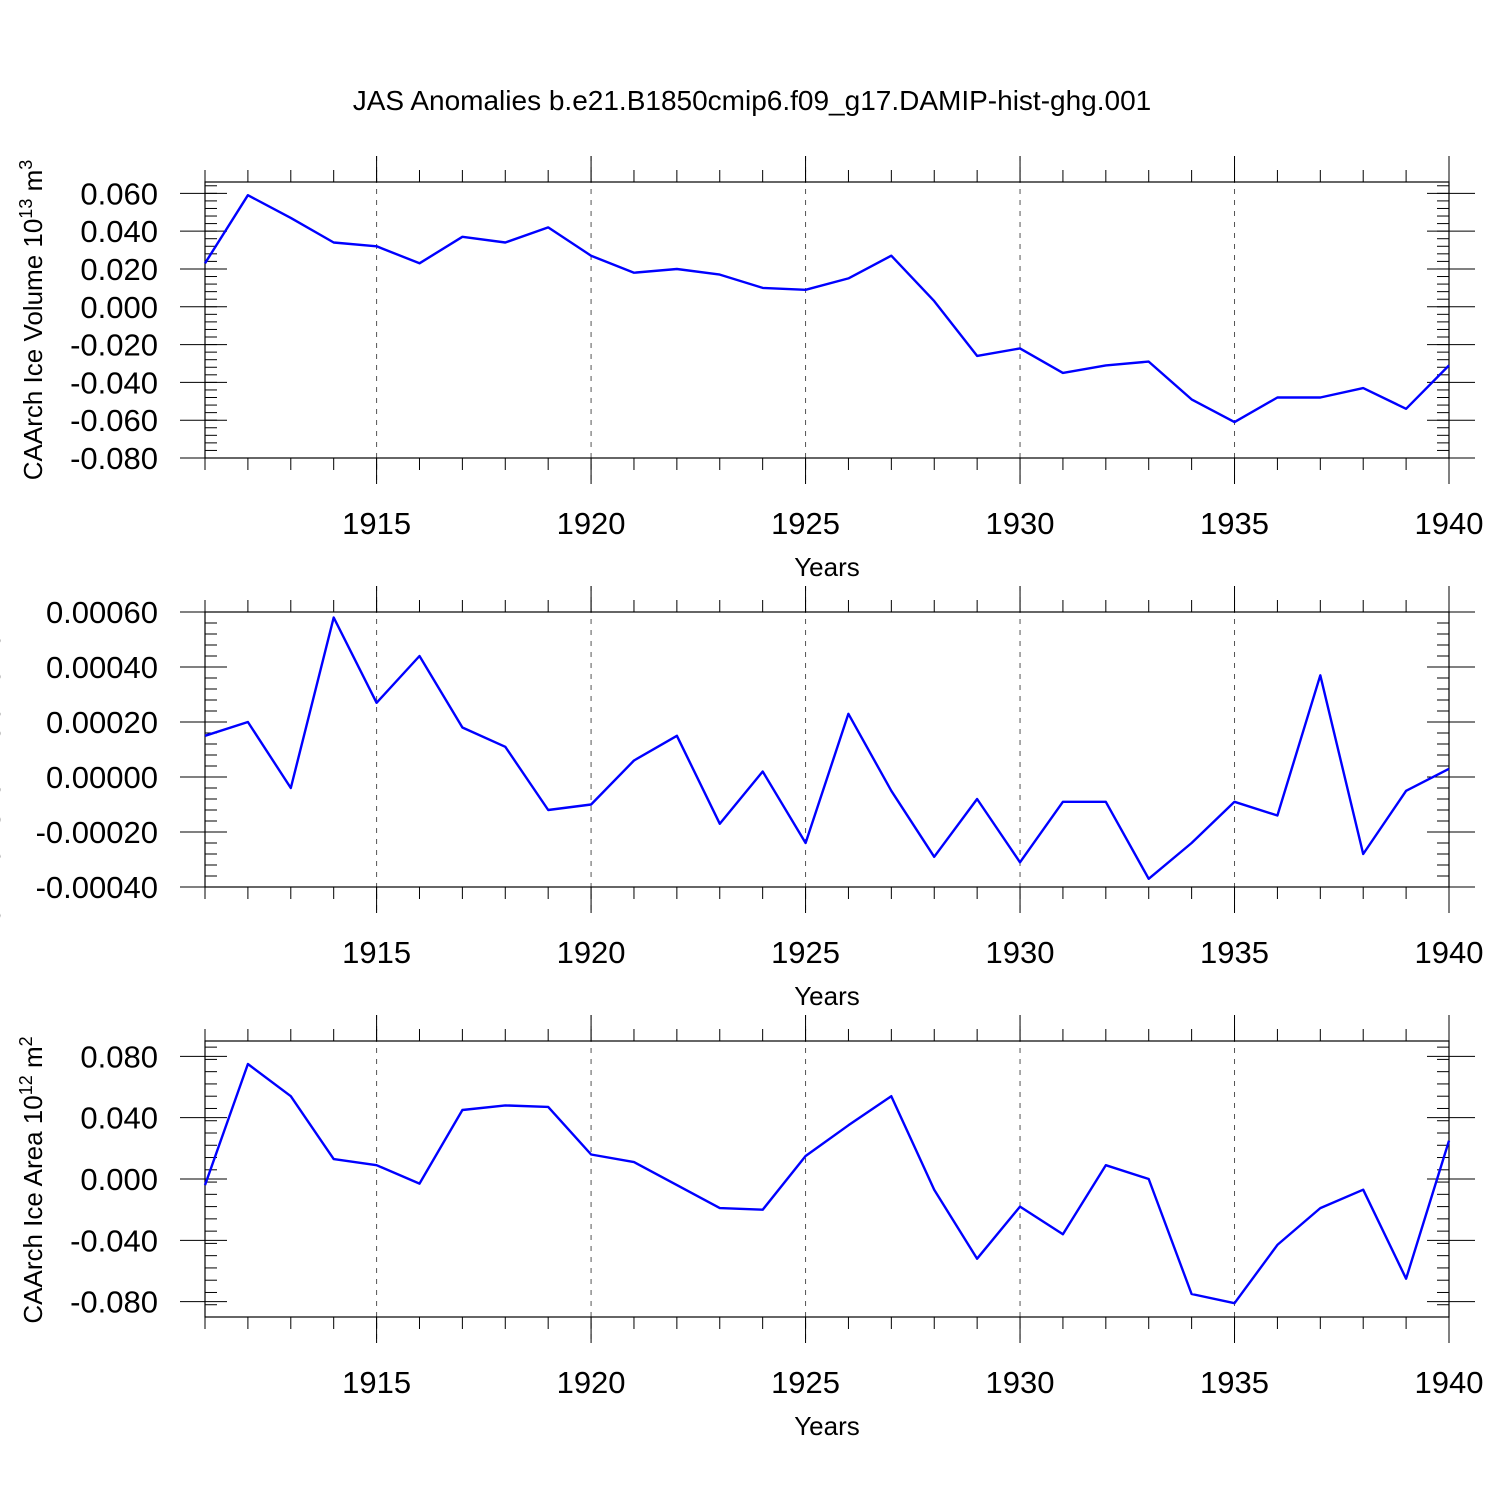 The height and width of the screenshot is (1500, 1500). I want to click on y-tick-label: 0.00060, so click(102, 612).